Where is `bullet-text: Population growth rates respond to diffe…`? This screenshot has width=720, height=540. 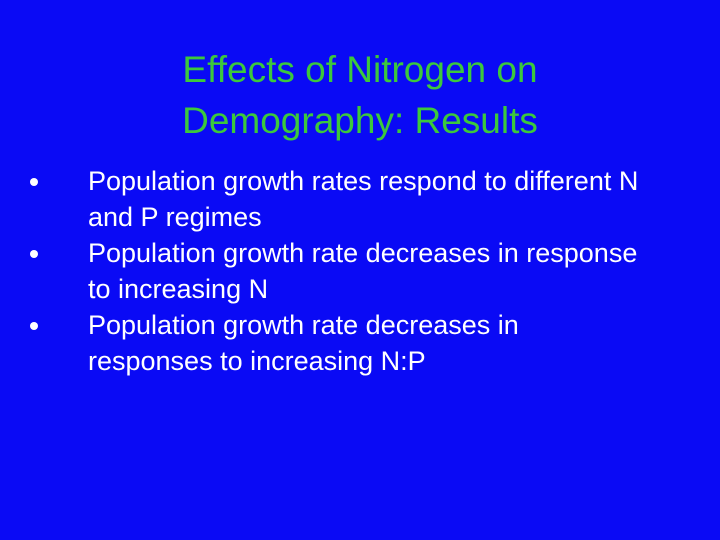 bullet-text: Population growth rates respond to diffe… is located at coordinates (363, 199).